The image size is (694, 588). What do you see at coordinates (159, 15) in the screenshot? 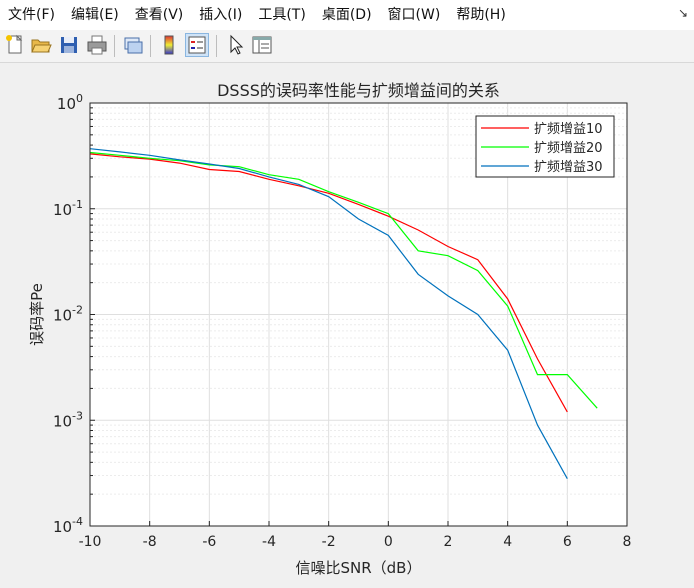
I see `menu-view: 查看(V)` at bounding box center [159, 15].